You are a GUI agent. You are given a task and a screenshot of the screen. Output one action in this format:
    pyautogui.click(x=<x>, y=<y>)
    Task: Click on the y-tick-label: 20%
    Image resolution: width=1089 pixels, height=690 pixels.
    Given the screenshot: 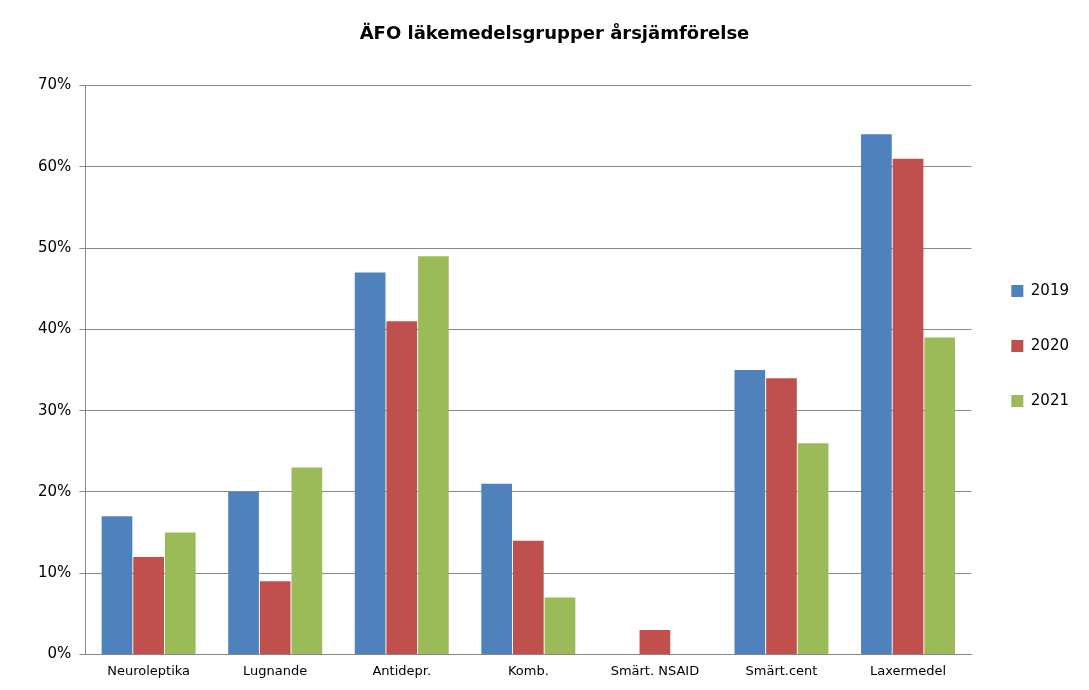 What is the action you would take?
    pyautogui.click(x=55, y=490)
    